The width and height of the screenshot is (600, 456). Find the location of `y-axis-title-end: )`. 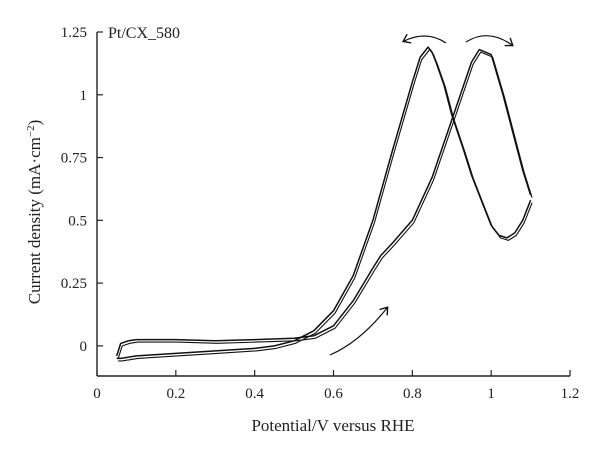

y-axis-title-end: ) is located at coordinates (34, 123).